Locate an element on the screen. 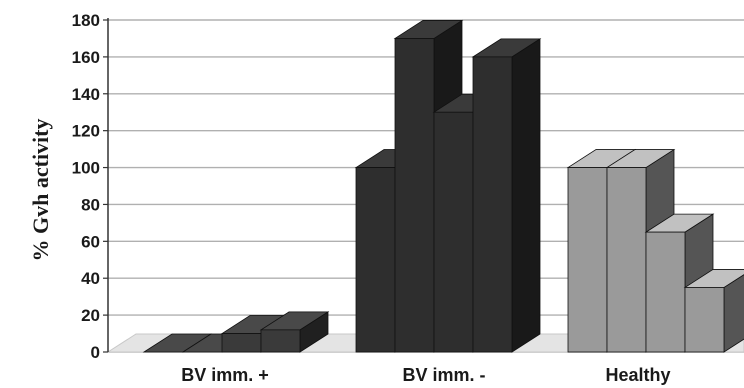  y-tick-label: 100 is located at coordinates (86, 168).